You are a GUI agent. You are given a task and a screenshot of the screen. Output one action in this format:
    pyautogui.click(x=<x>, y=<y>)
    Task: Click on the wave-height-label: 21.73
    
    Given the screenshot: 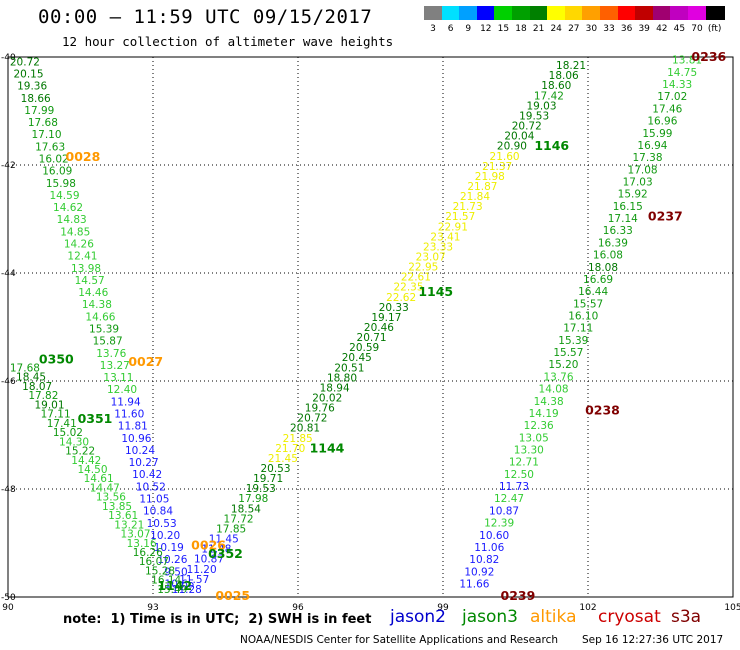 What is the action you would take?
    pyautogui.click(x=468, y=207)
    